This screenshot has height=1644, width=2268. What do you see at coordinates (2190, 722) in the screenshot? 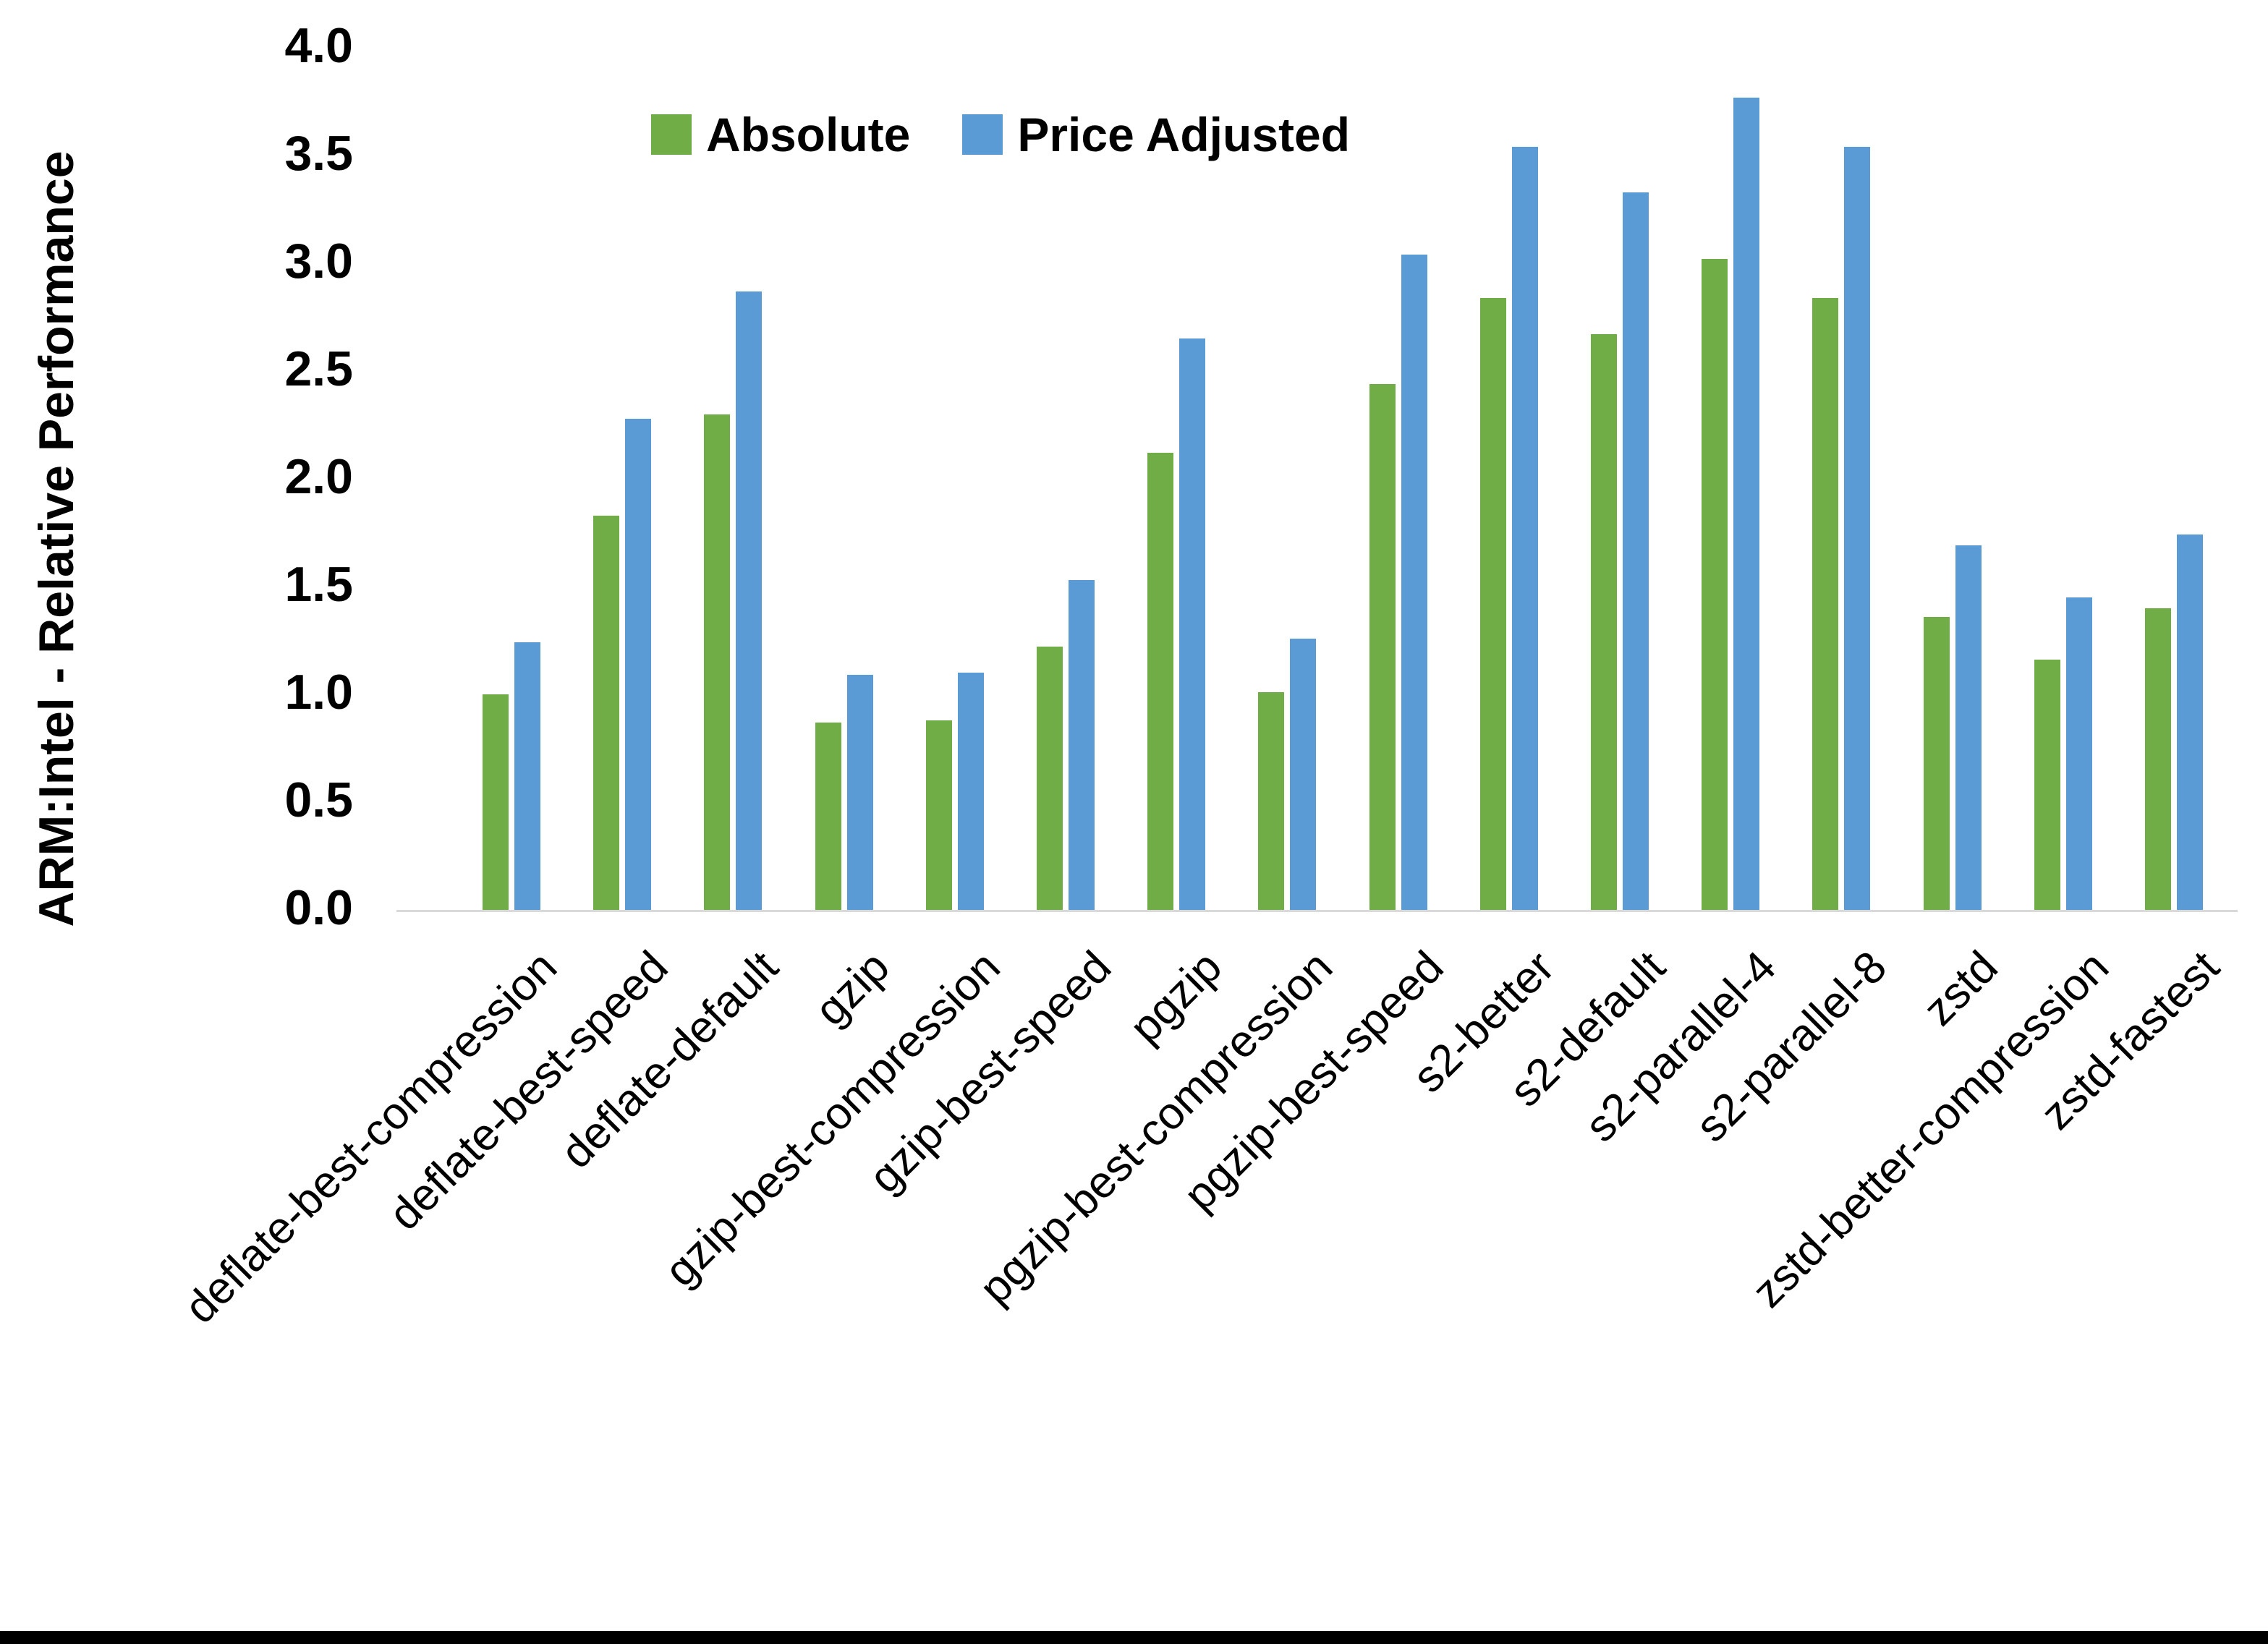
I see `bar-price-adjusted-zstd-fastest` at bounding box center [2190, 722].